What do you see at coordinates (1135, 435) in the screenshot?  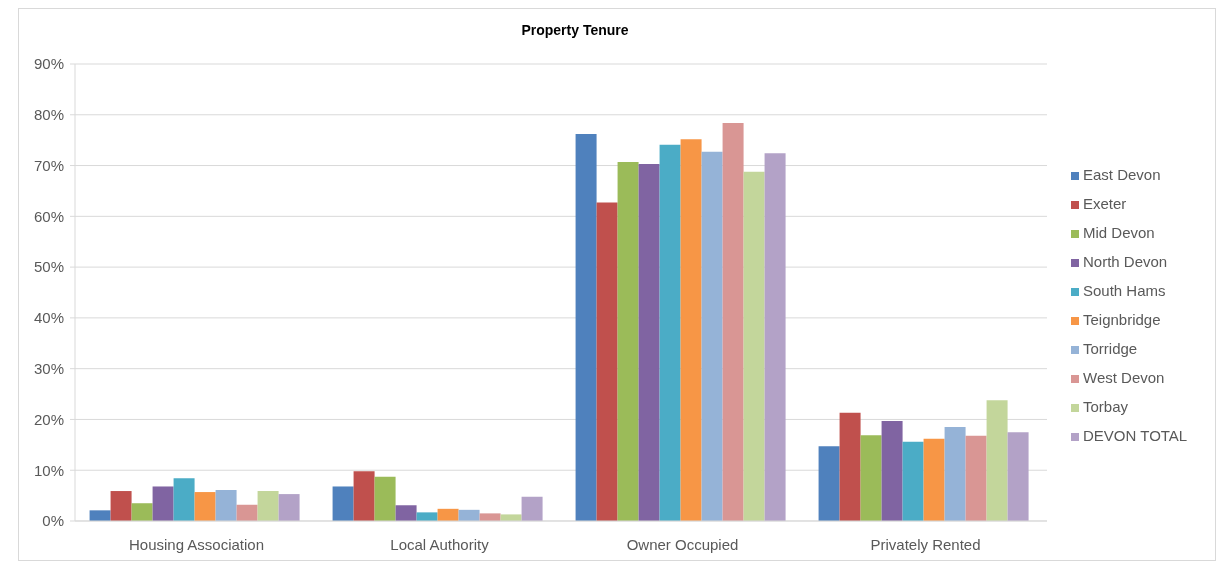 I see `legend-label: DEVON TOTAL` at bounding box center [1135, 435].